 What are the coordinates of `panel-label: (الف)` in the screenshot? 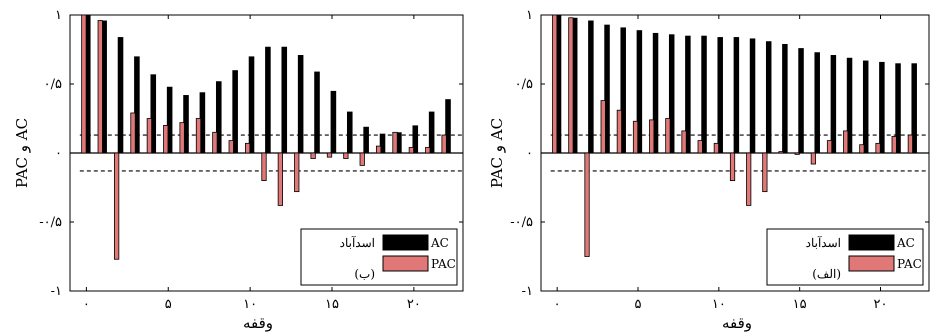 It's located at (826, 274).